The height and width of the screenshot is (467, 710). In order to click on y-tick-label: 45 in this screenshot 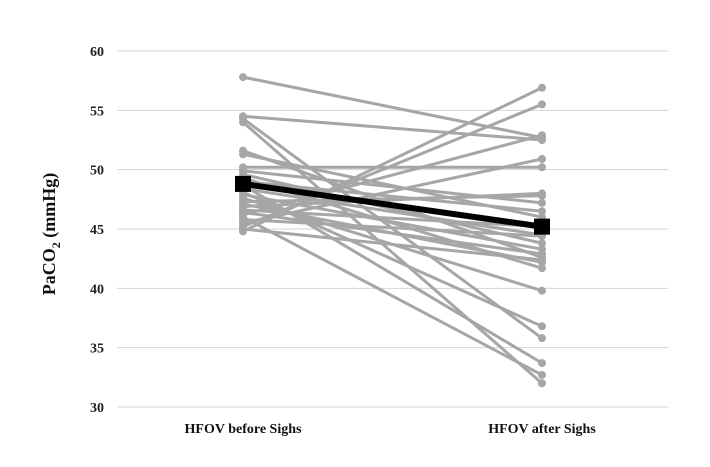, I will do `click(97, 230)`.